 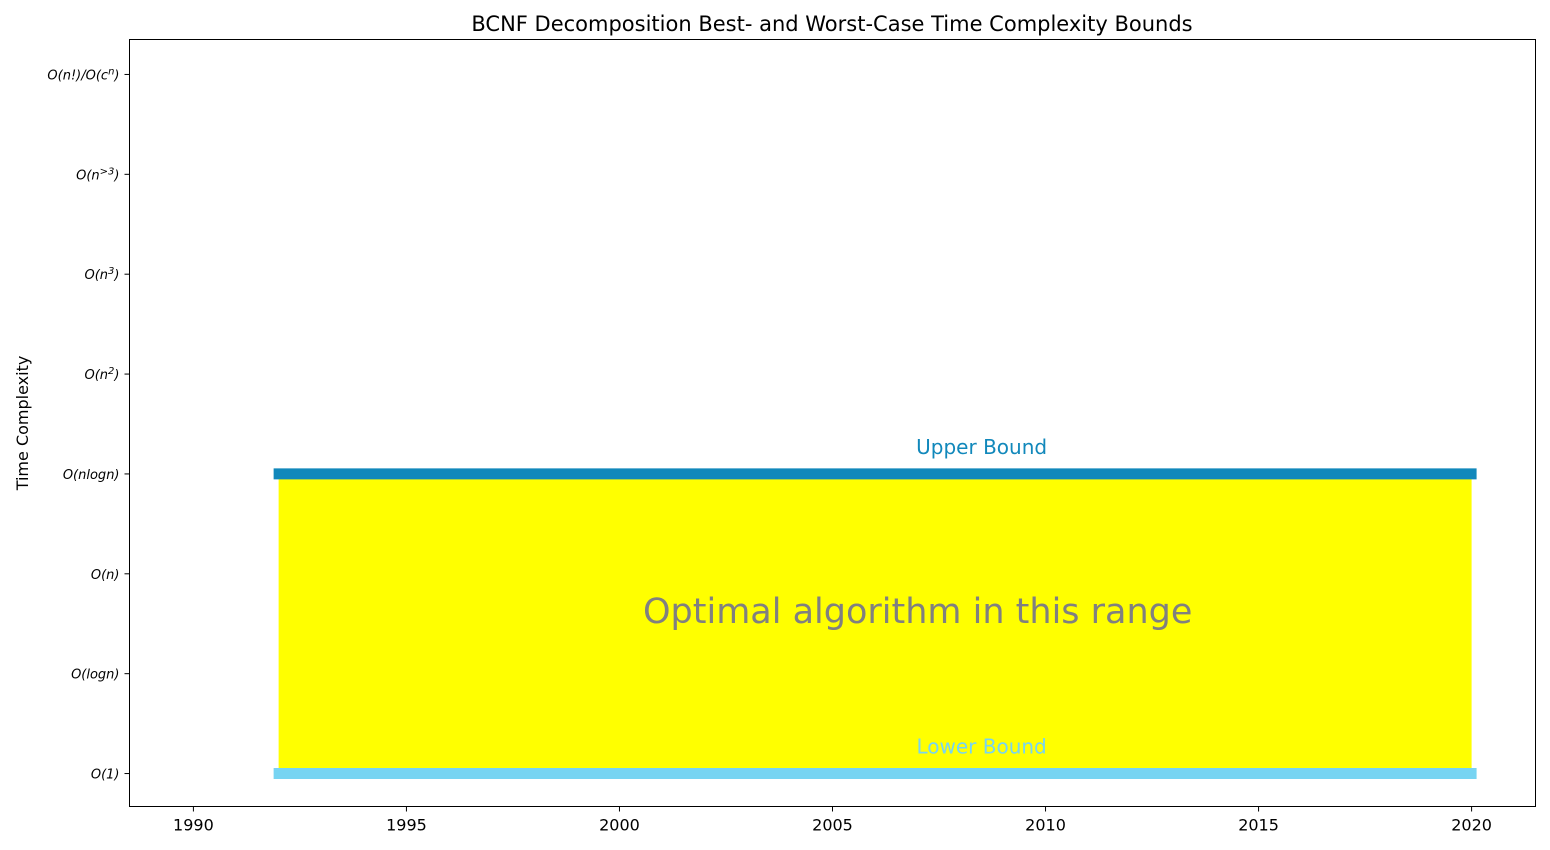 I want to click on upper-bound-annotation: Upper Bound, so click(x=981, y=447).